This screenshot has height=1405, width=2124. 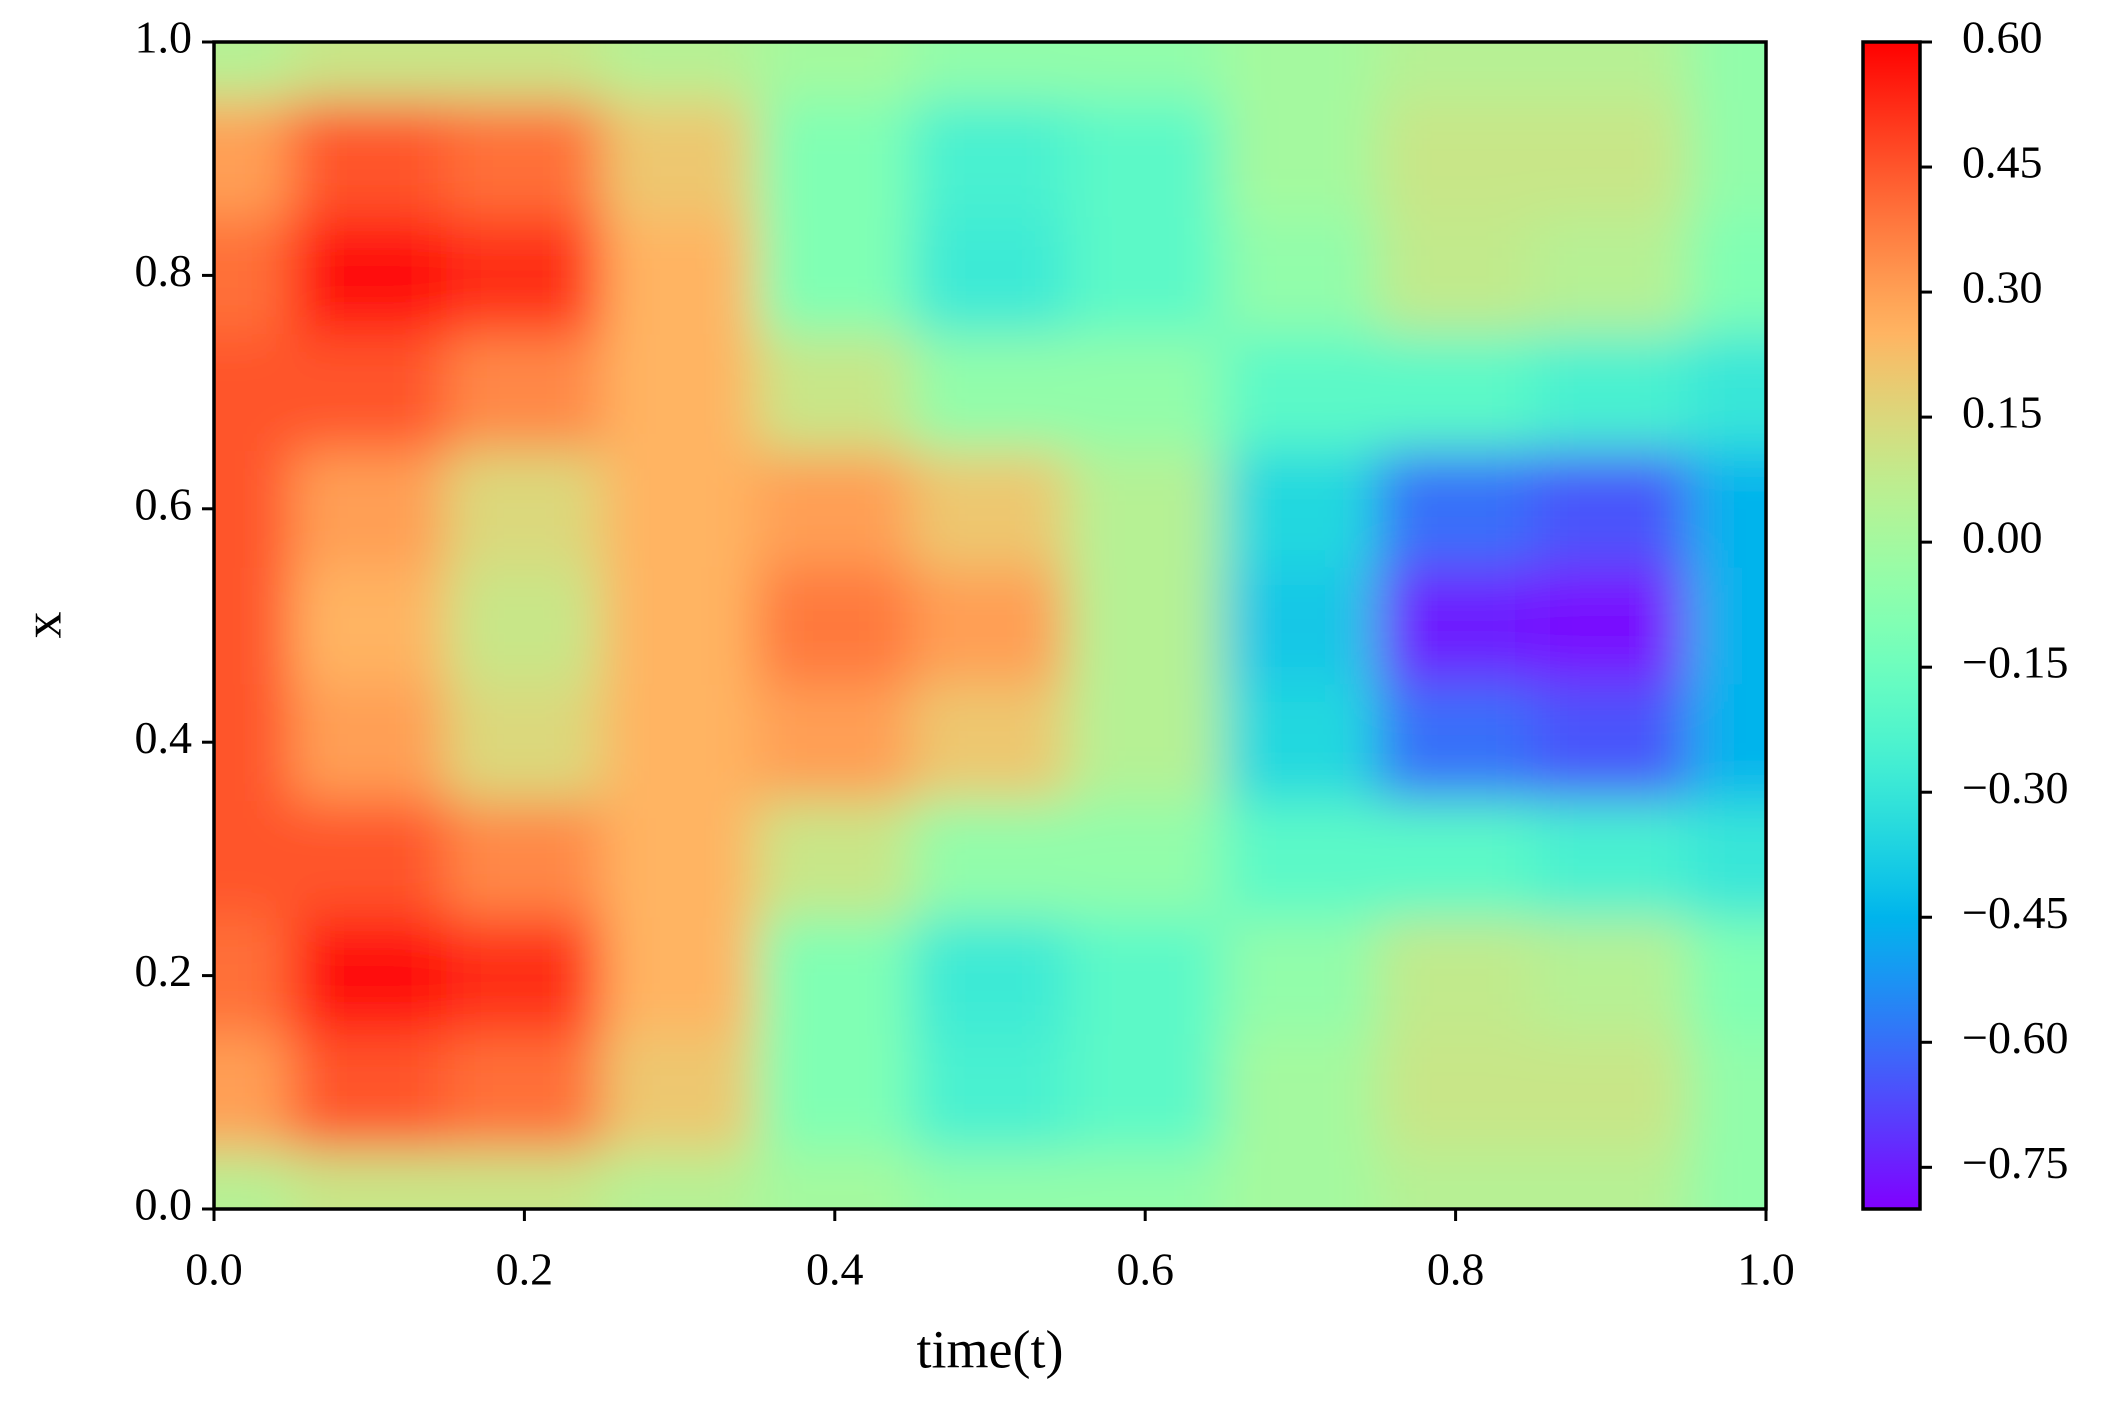 What do you see at coordinates (2015, 1037) in the screenshot?
I see `colorbar-tick-label: −0.60` at bounding box center [2015, 1037].